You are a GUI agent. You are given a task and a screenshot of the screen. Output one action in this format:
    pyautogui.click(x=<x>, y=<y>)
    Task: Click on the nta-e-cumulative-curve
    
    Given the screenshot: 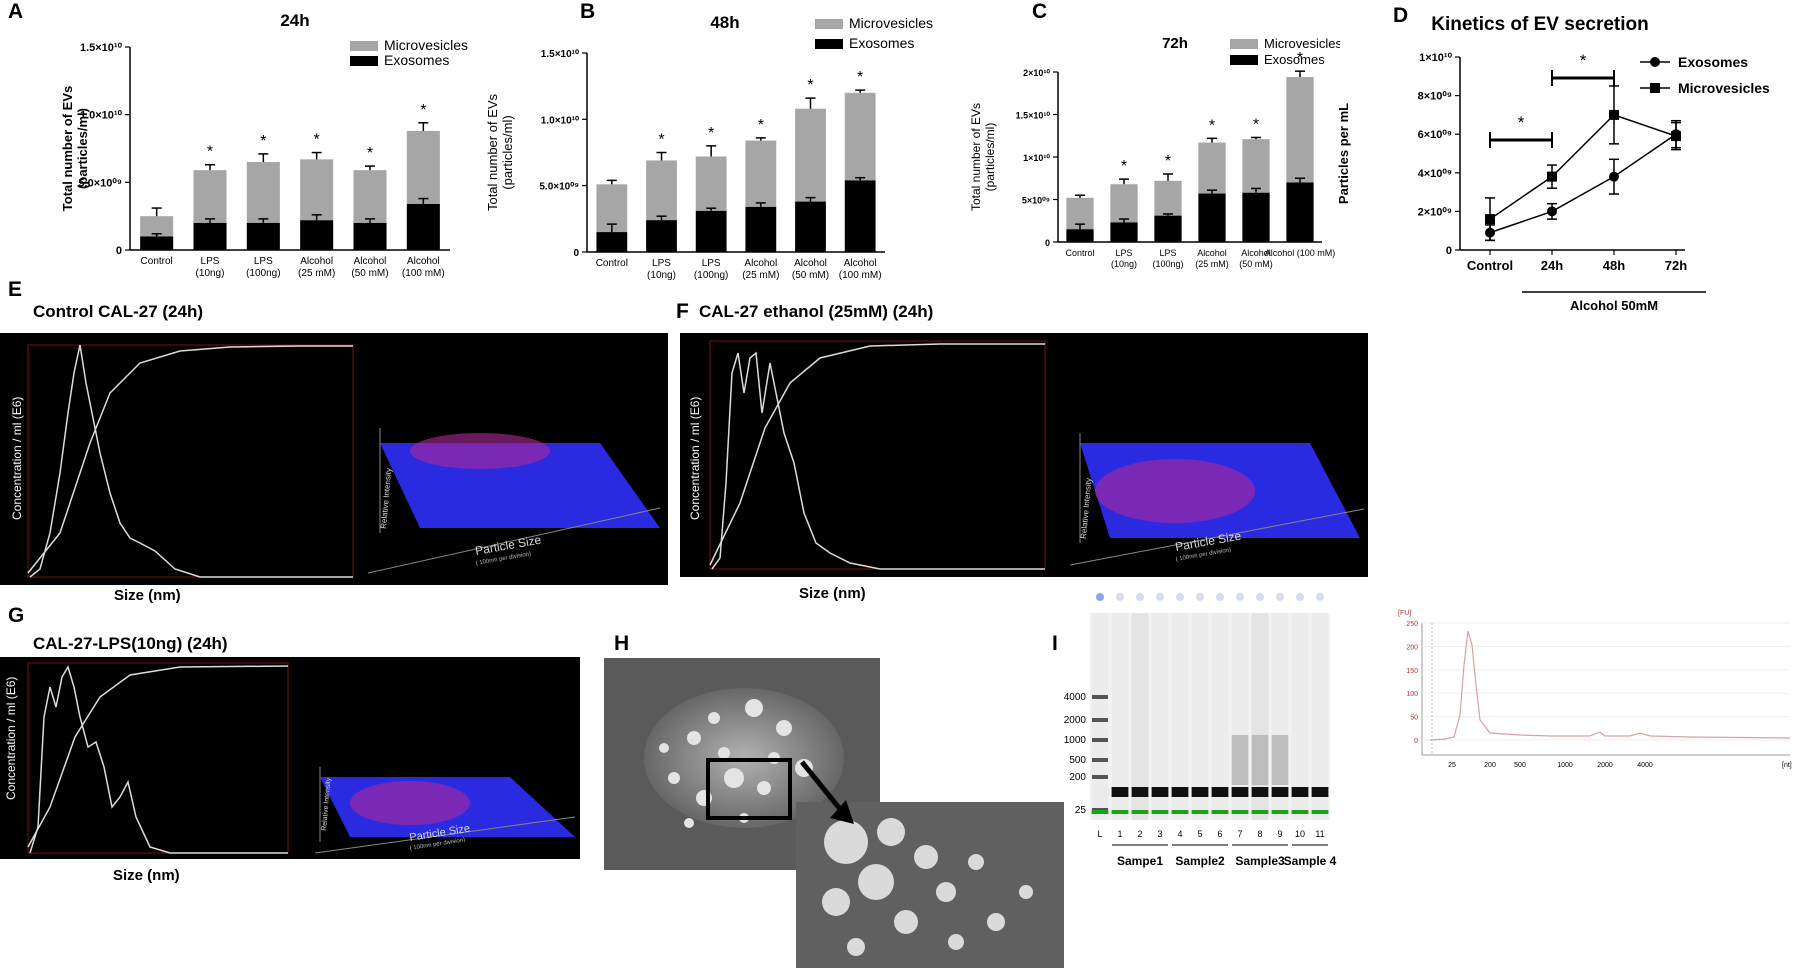 What is the action you would take?
    pyautogui.click(x=190, y=459)
    